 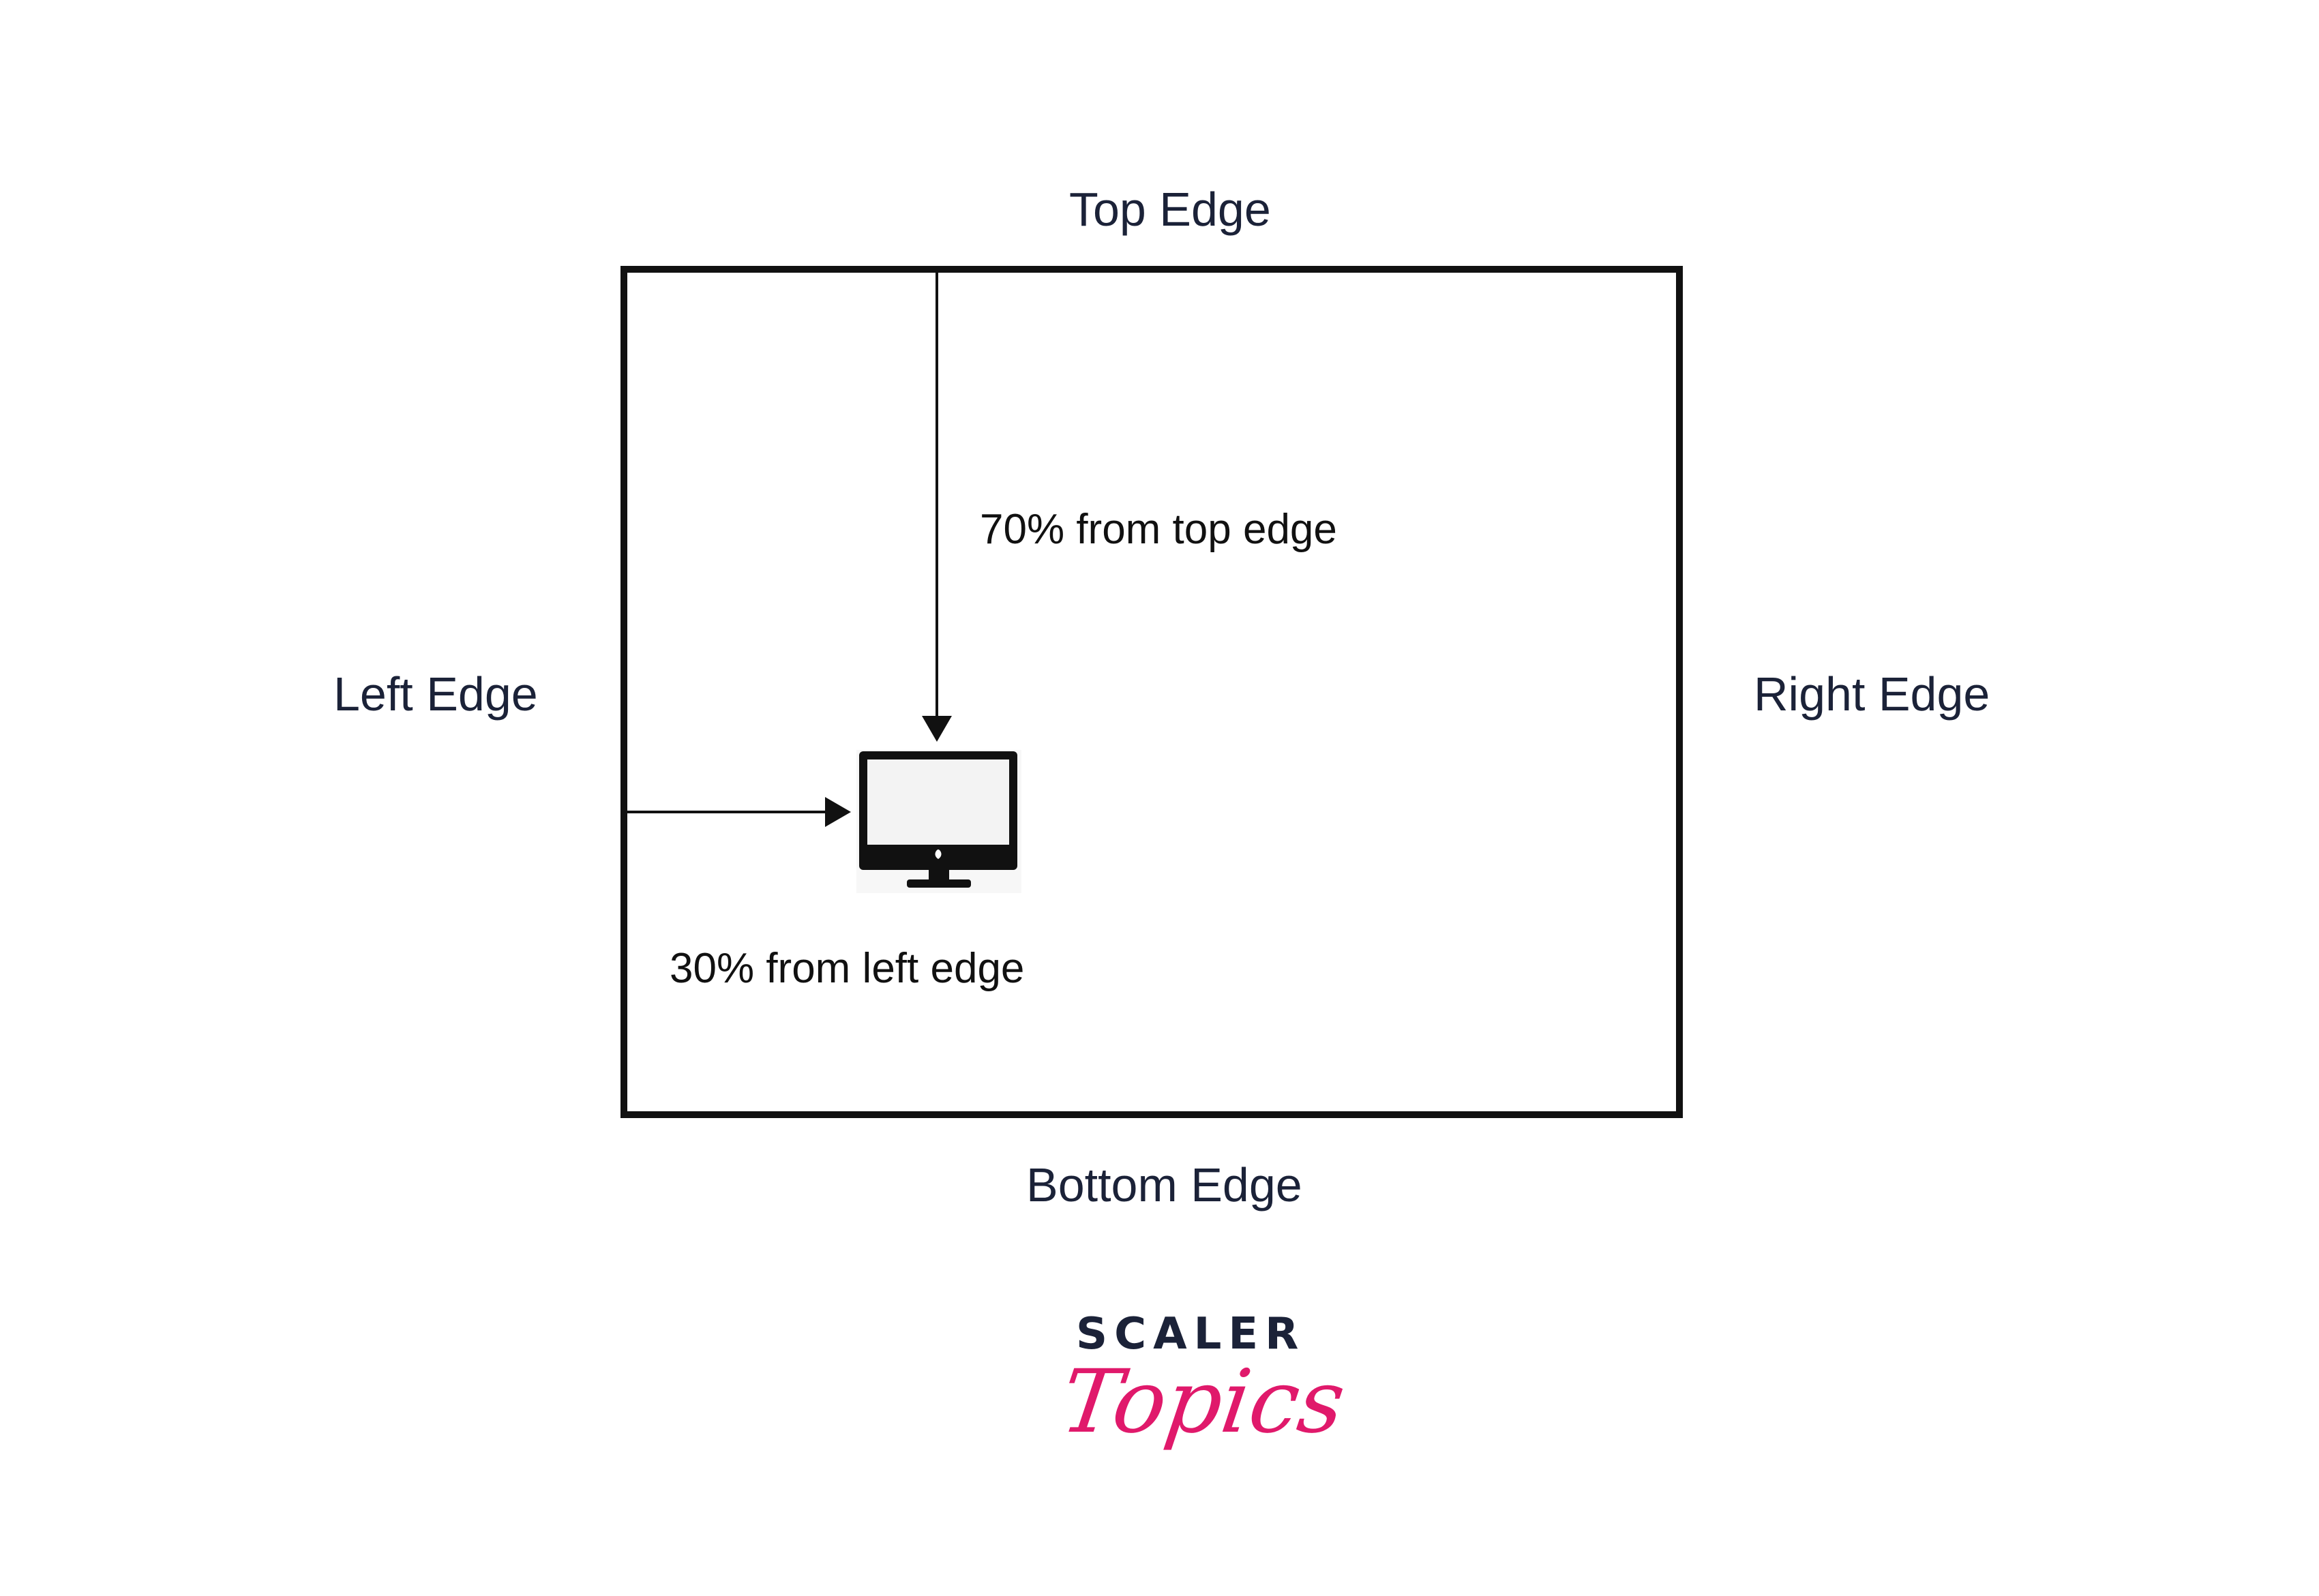 I want to click on top-edge-label: Top Edge, so click(x=1170, y=209).